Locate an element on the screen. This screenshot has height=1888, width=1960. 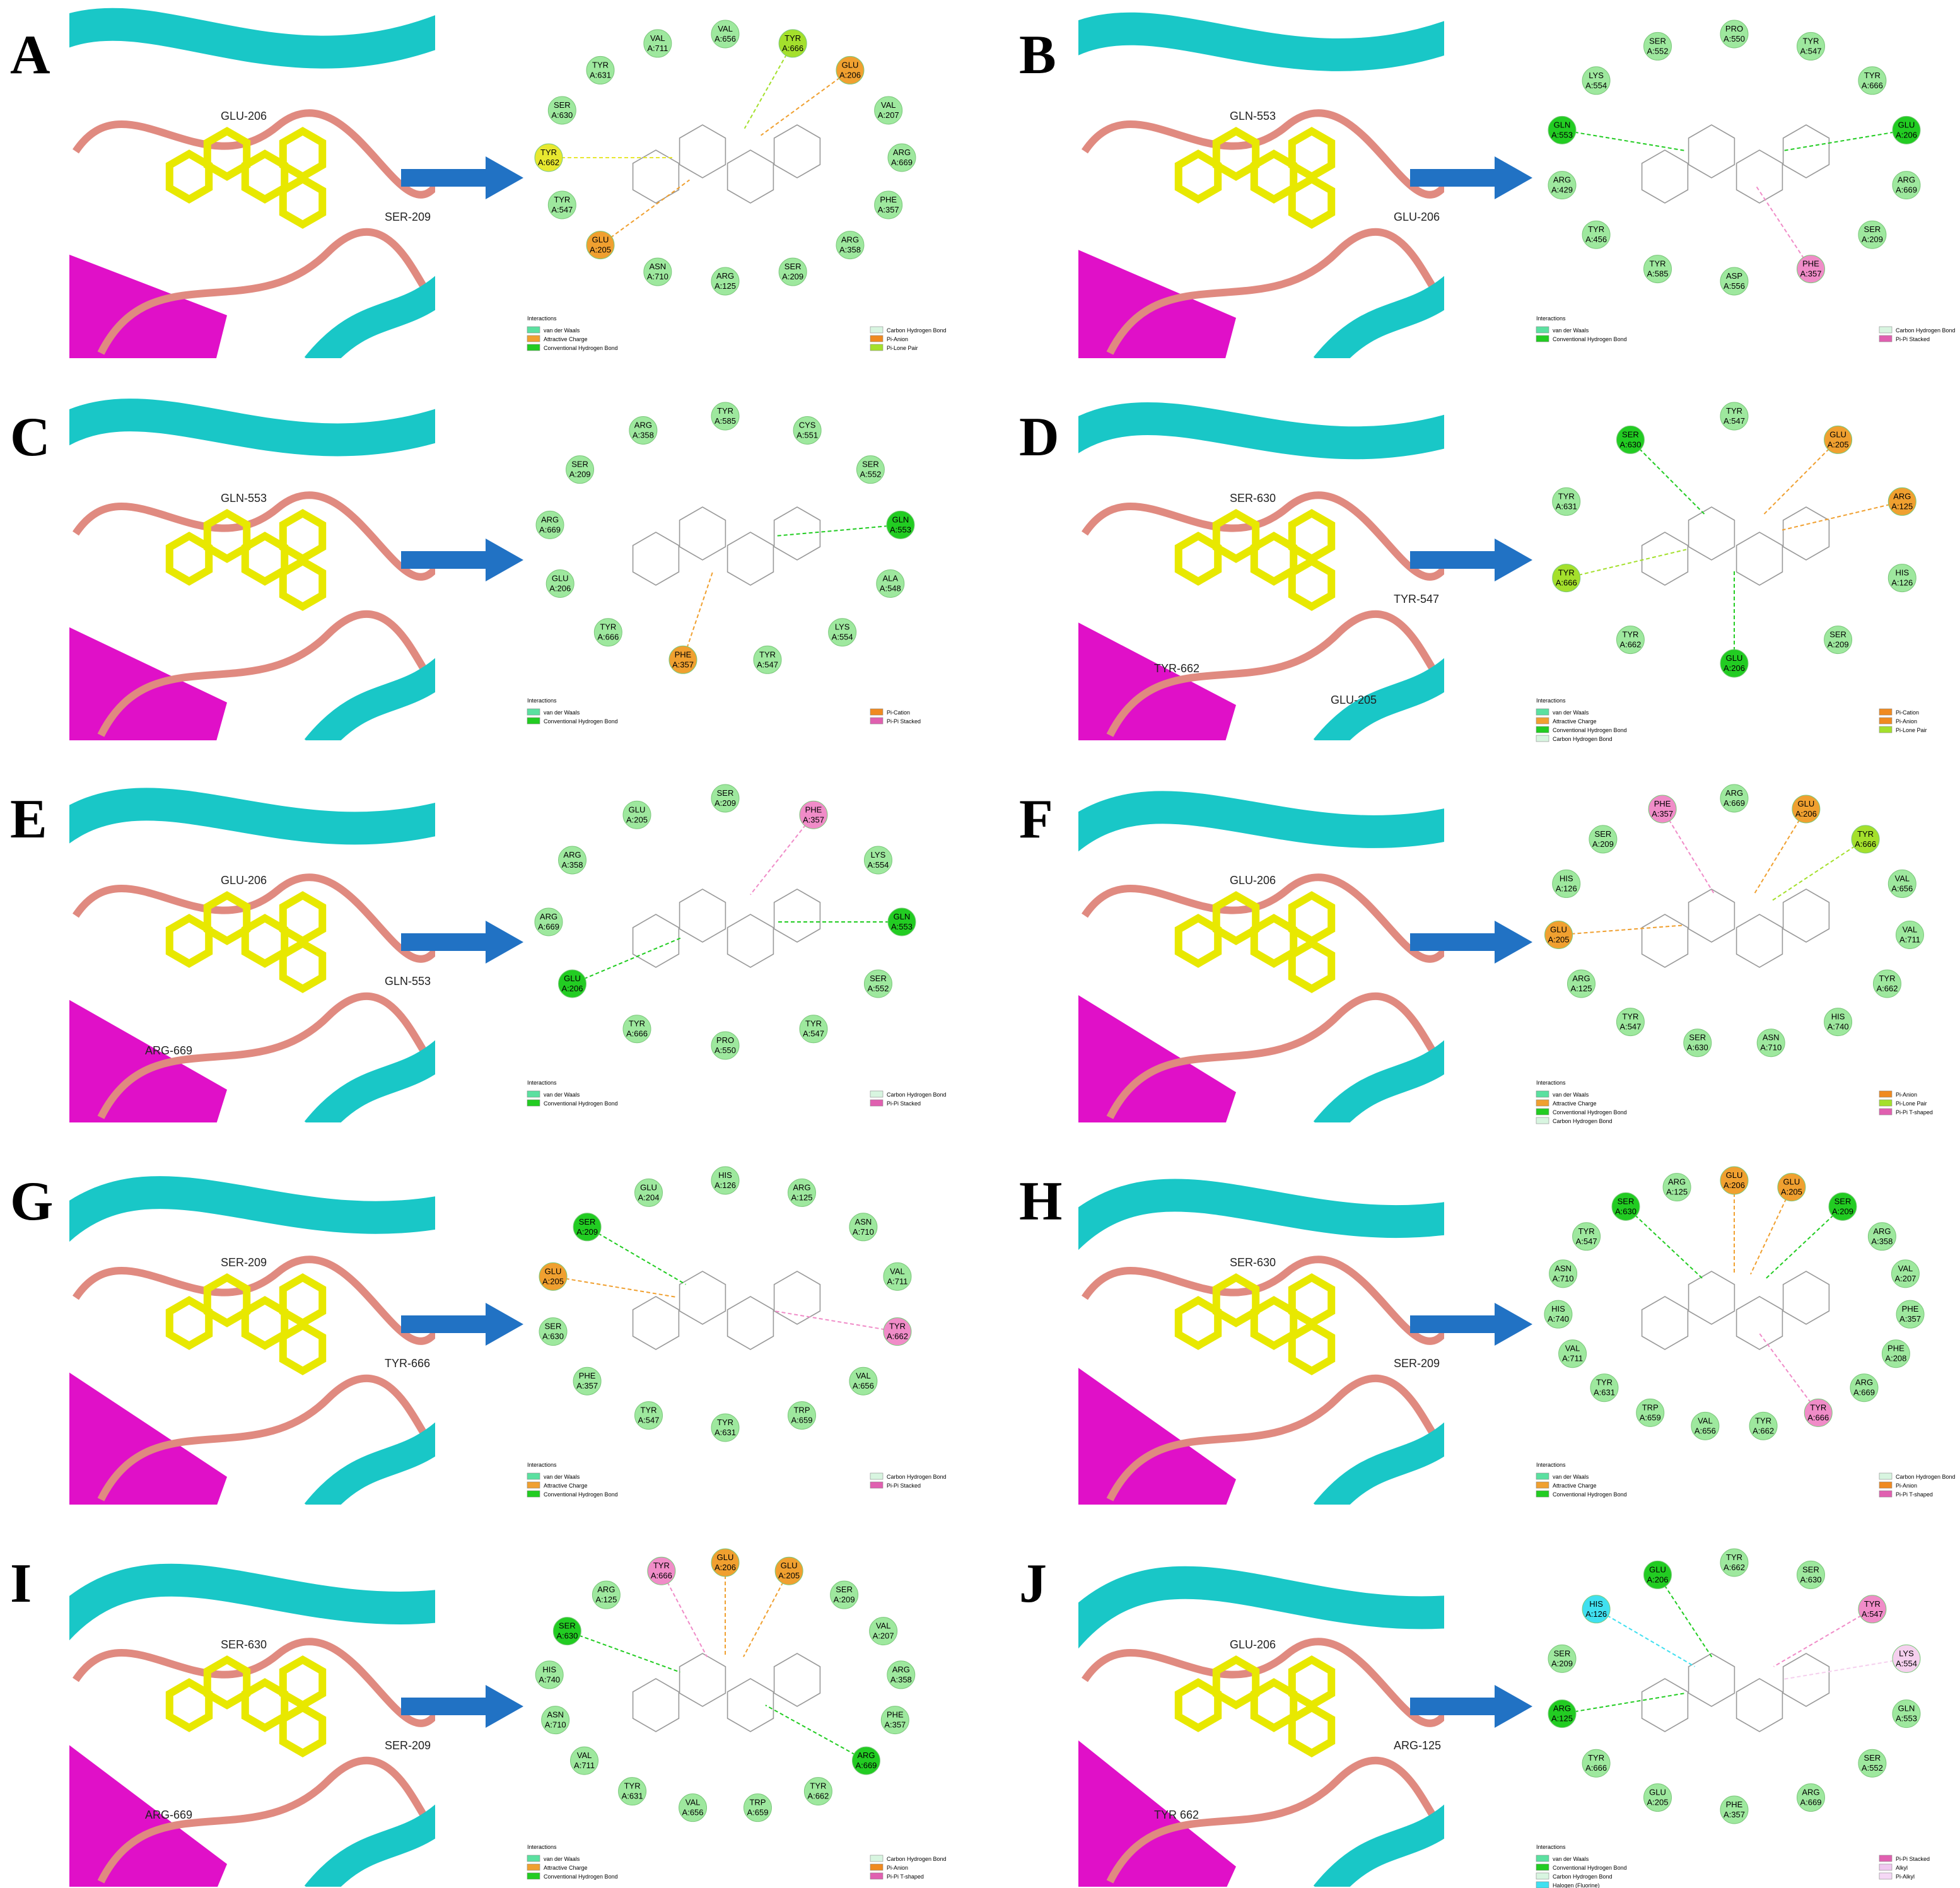
residue-id: A:662 is located at coordinates (1630, 645).